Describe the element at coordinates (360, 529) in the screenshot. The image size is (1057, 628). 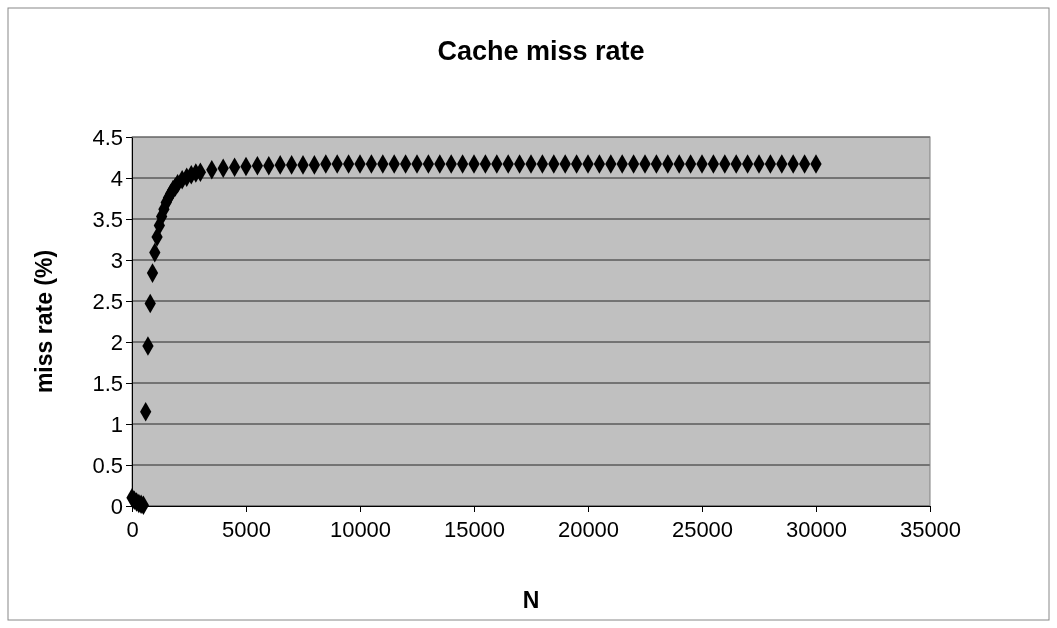
I see `x-tick-label: 10000` at that location.